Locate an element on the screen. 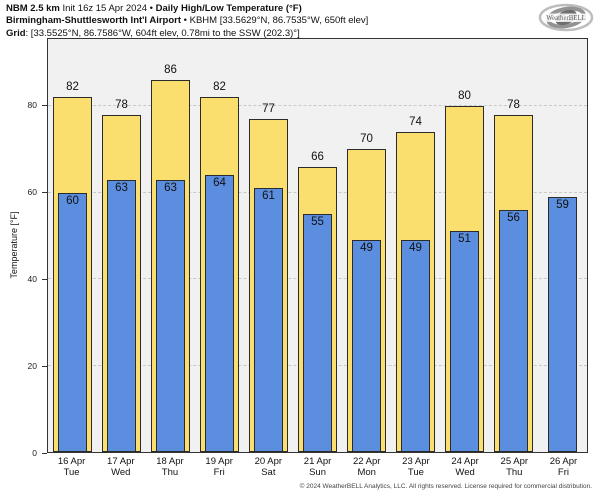  day-slot: 78 63 is located at coordinates (121, 245).